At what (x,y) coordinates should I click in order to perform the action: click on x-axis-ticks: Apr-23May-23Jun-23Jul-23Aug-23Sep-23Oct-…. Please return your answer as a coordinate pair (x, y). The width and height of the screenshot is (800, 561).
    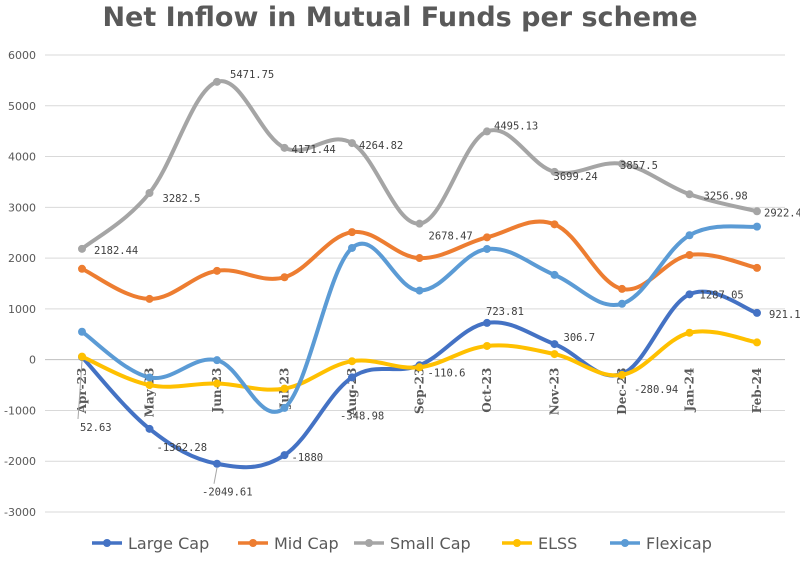
    Looking at the image, I should click on (419, 393).